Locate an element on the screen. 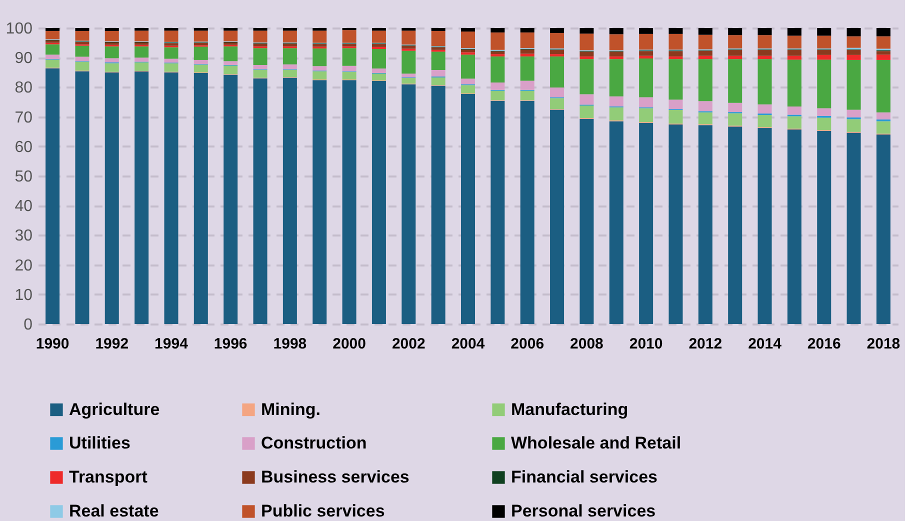 The height and width of the screenshot is (521, 920). x-tick-label: 2010 is located at coordinates (646, 344).